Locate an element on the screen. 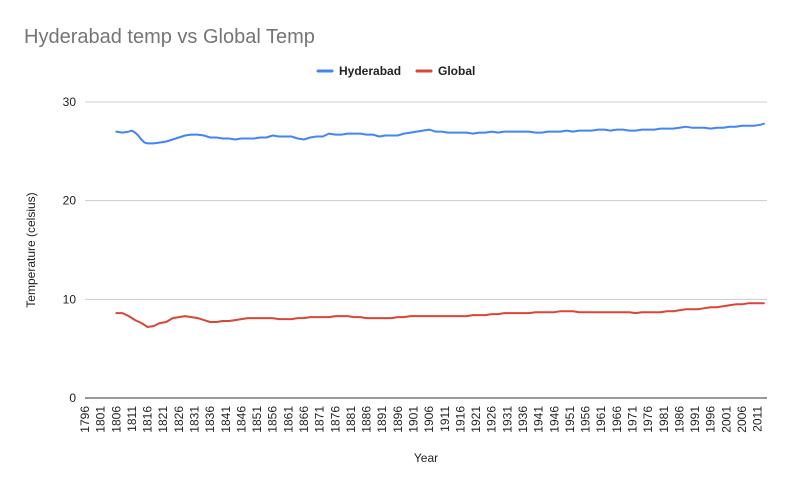 Image resolution: width=792 pixels, height=489 pixels. x-tick-label: 1911 is located at coordinates (445, 419).